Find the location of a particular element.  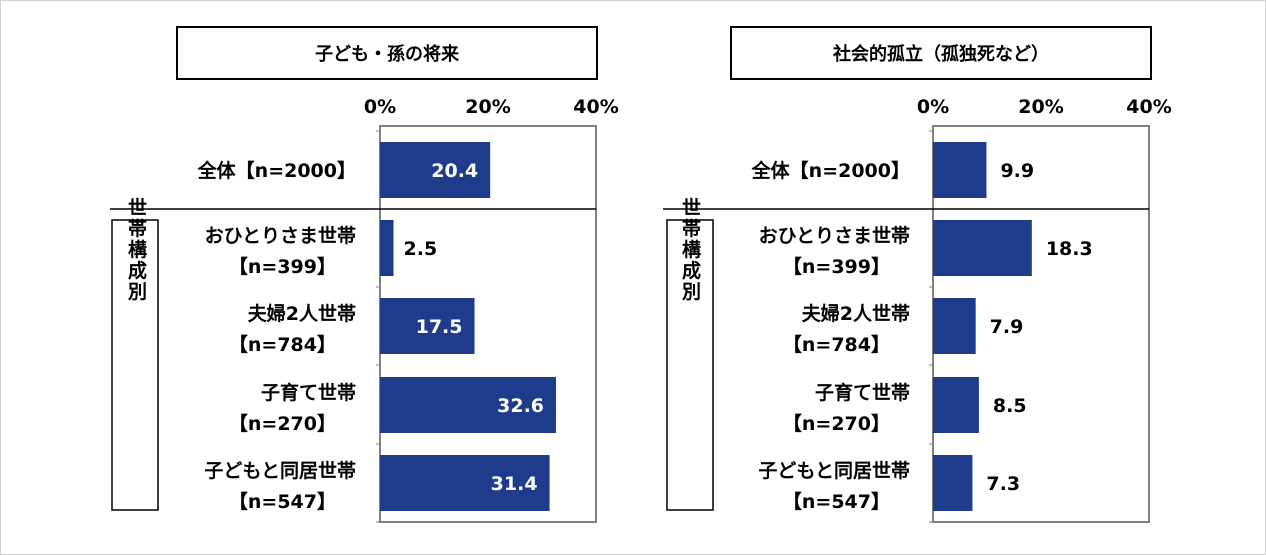

chart2-category-sublabel: 【n=270】 is located at coordinates (836, 423).